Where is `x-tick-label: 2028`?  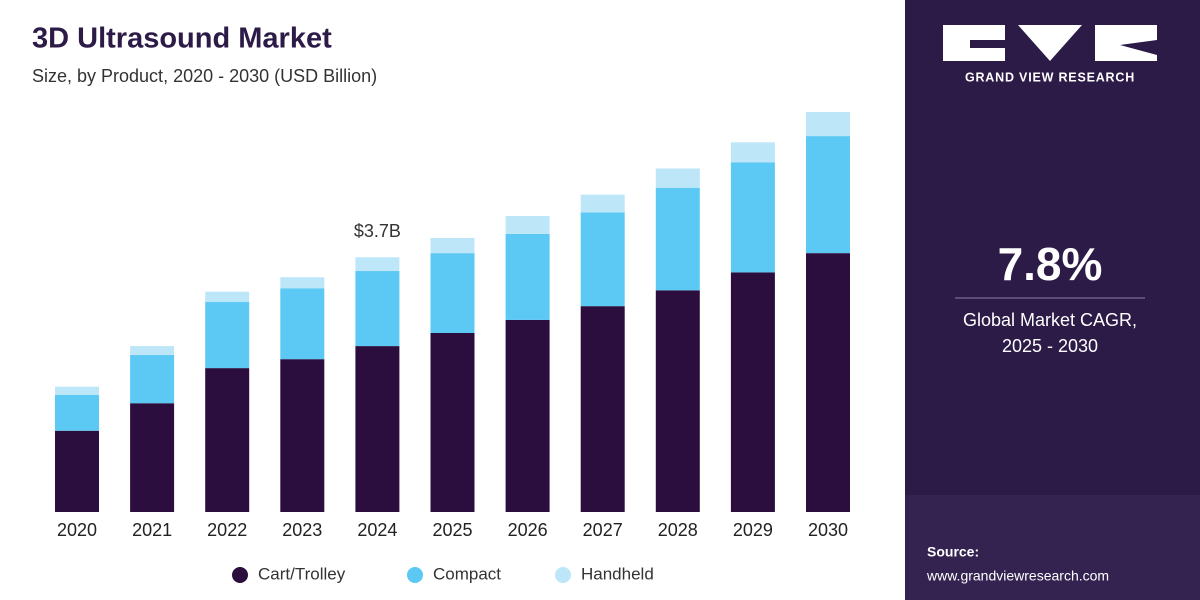
x-tick-label: 2028 is located at coordinates (678, 530).